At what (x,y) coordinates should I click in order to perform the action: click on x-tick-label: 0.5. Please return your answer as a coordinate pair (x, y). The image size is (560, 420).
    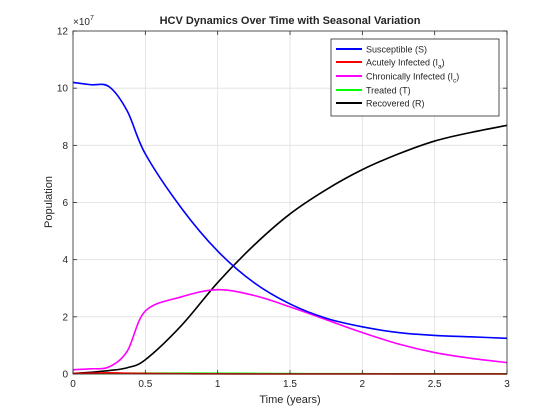
    Looking at the image, I should click on (145, 384).